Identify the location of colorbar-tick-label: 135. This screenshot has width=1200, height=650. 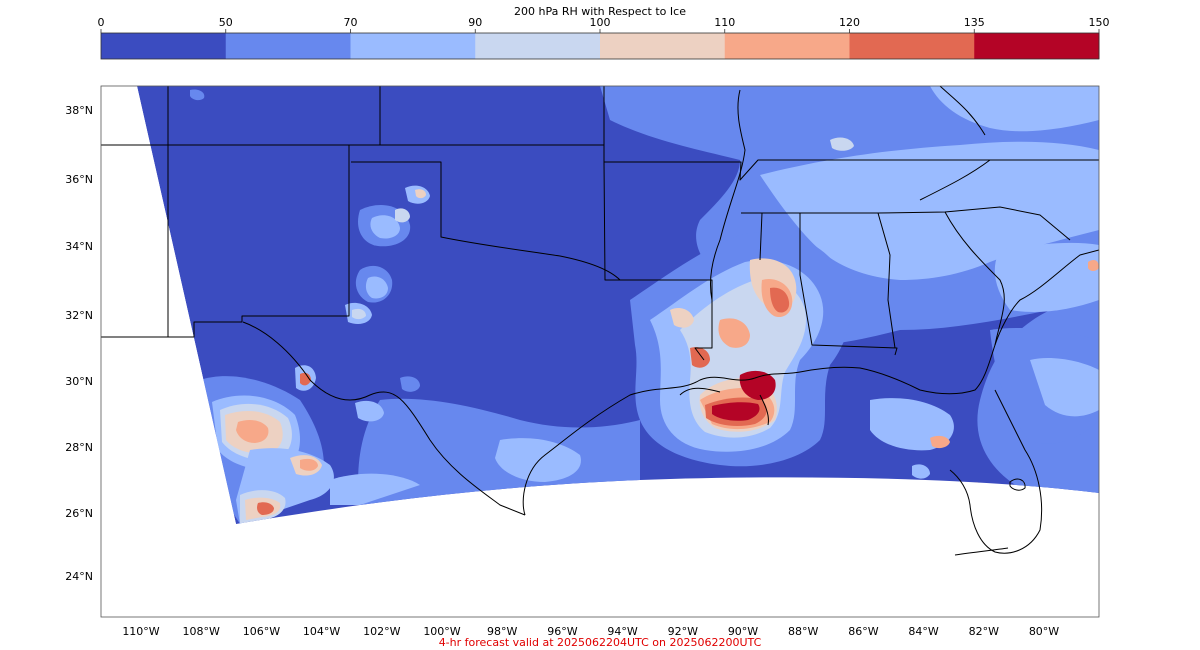
(974, 22).